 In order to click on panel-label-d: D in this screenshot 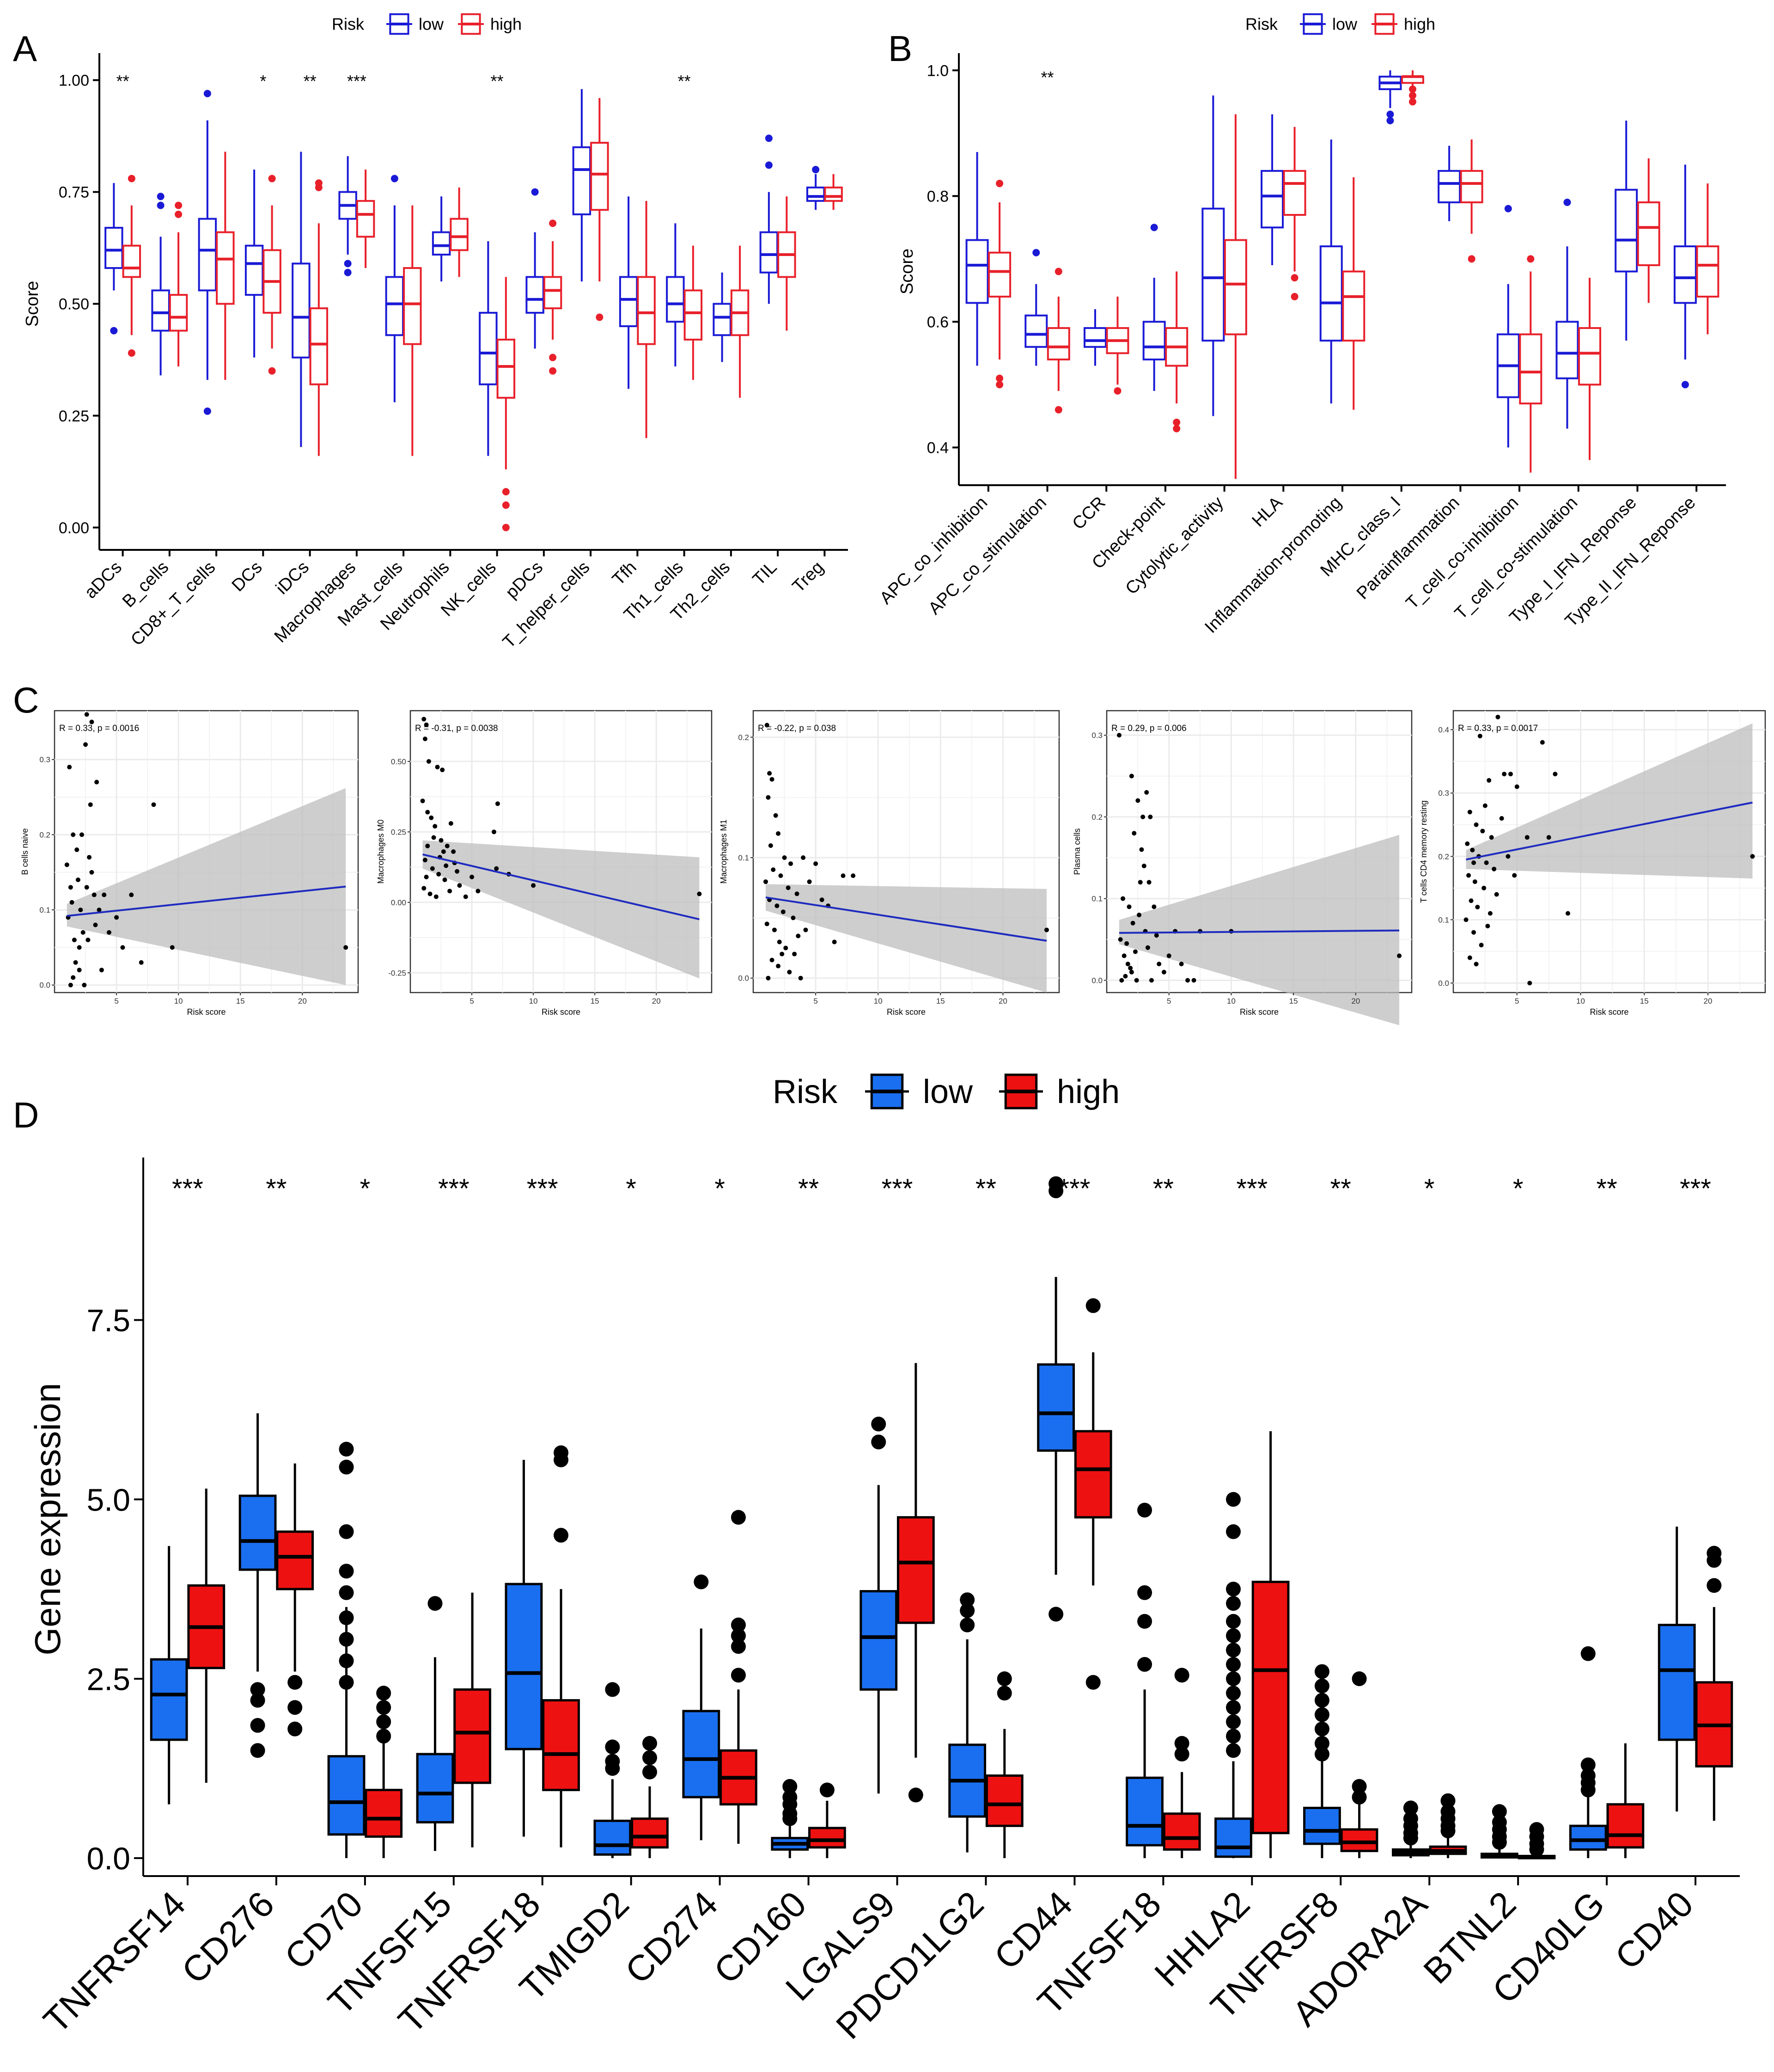, I will do `click(26, 1115)`.